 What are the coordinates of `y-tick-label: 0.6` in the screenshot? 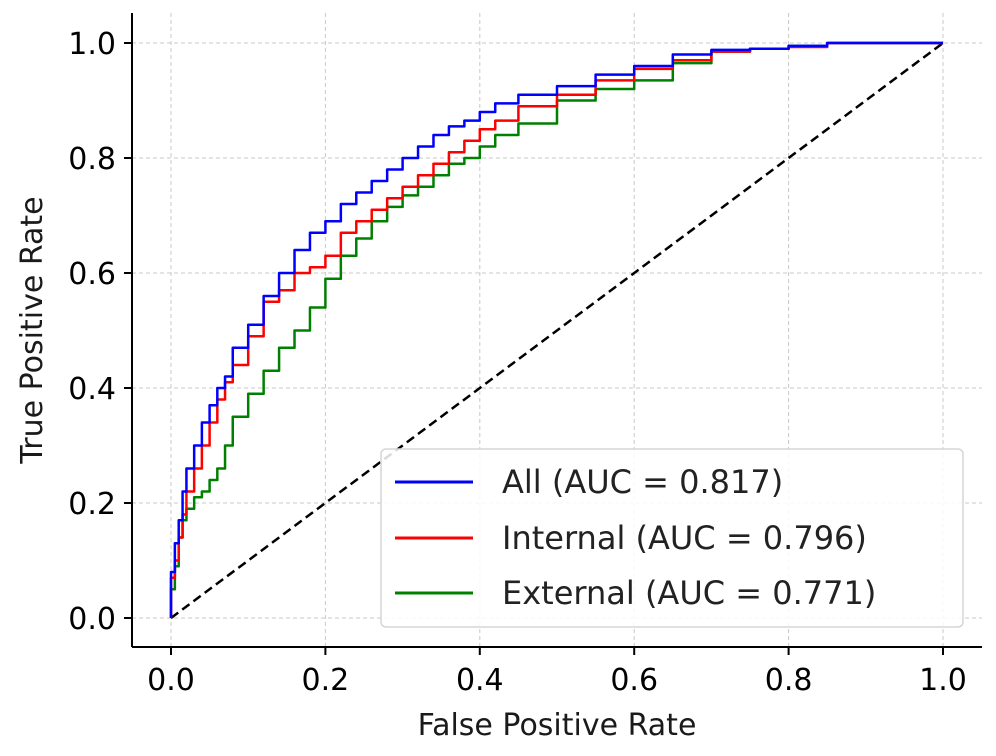 It's located at (92, 274).